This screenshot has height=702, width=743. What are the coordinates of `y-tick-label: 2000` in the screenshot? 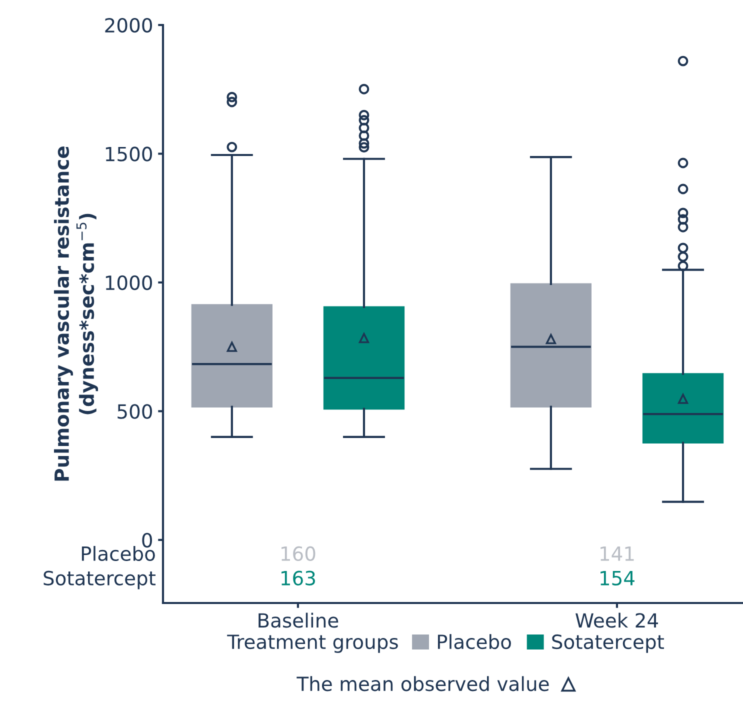 It's located at (128, 25).